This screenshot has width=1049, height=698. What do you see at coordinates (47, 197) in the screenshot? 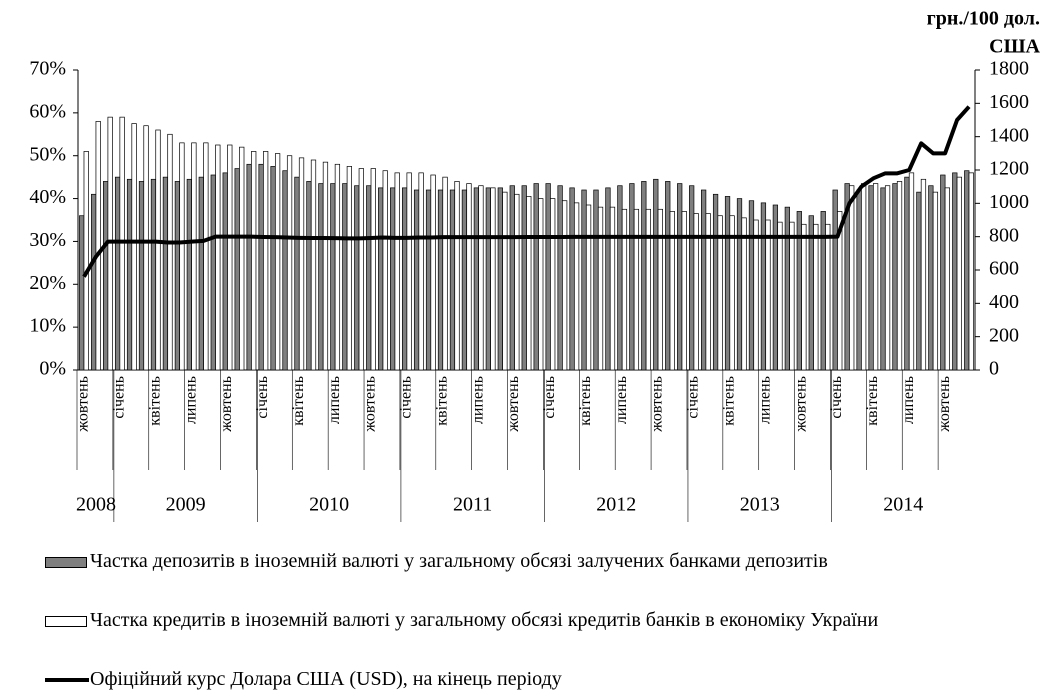
I see `y-tick-label: 40%` at bounding box center [47, 197].